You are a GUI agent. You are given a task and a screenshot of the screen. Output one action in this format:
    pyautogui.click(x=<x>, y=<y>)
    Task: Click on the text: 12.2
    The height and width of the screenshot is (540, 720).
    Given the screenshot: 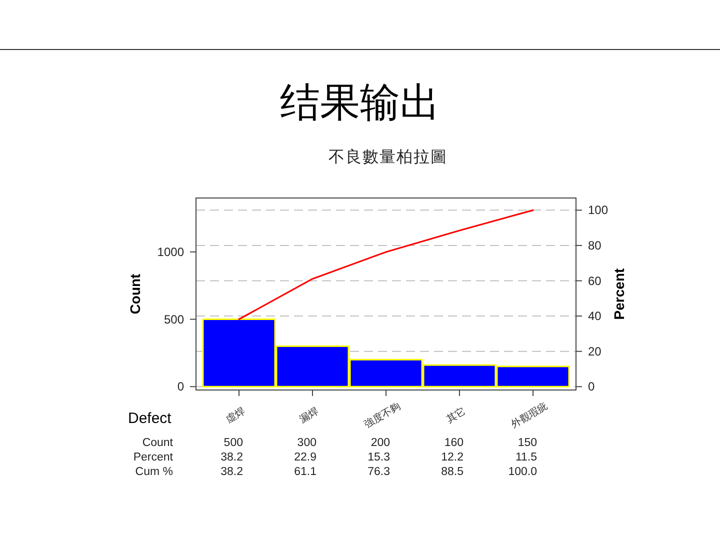 What is the action you would take?
    pyautogui.click(x=452, y=458)
    